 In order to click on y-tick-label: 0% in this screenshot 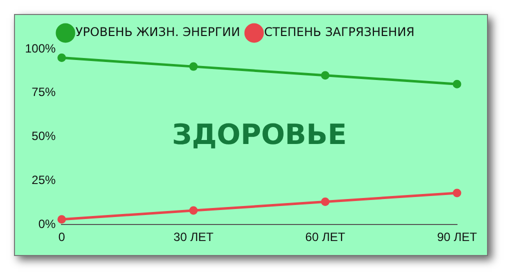, I will do `click(47, 223)`.